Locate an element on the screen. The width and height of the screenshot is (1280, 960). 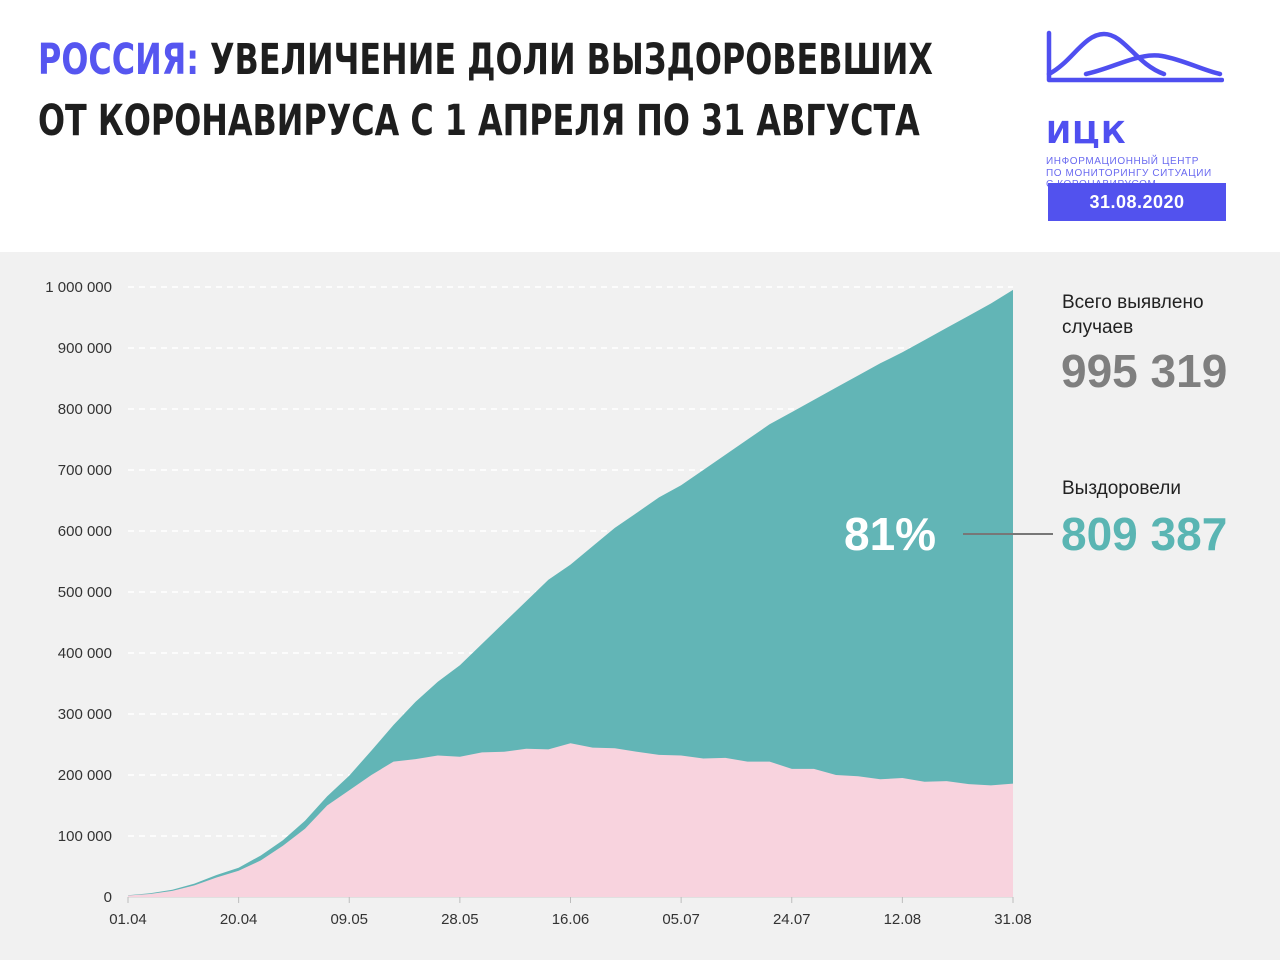
title-line-1: РОССИЯ: УВЕЛИЧЕНИЕ ДОЛИ ВЫЗДОРОВЕВШИХ is located at coordinates (485, 60).